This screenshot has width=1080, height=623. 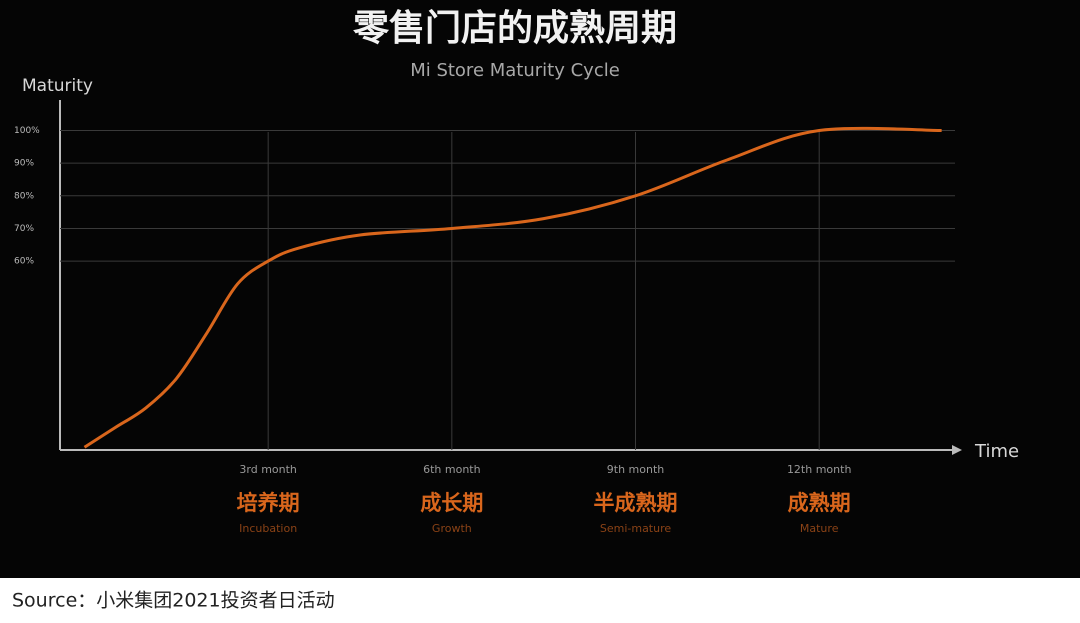 I want to click on phase-label-en: Growth, so click(x=452, y=528).